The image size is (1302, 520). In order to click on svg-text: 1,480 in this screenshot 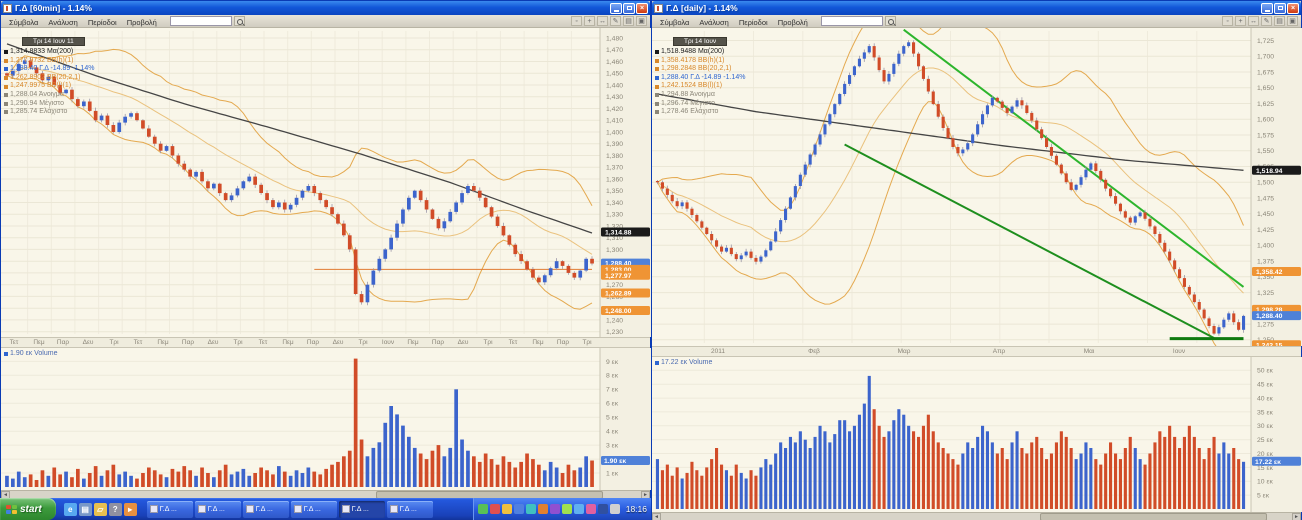, I will do `click(614, 38)`.